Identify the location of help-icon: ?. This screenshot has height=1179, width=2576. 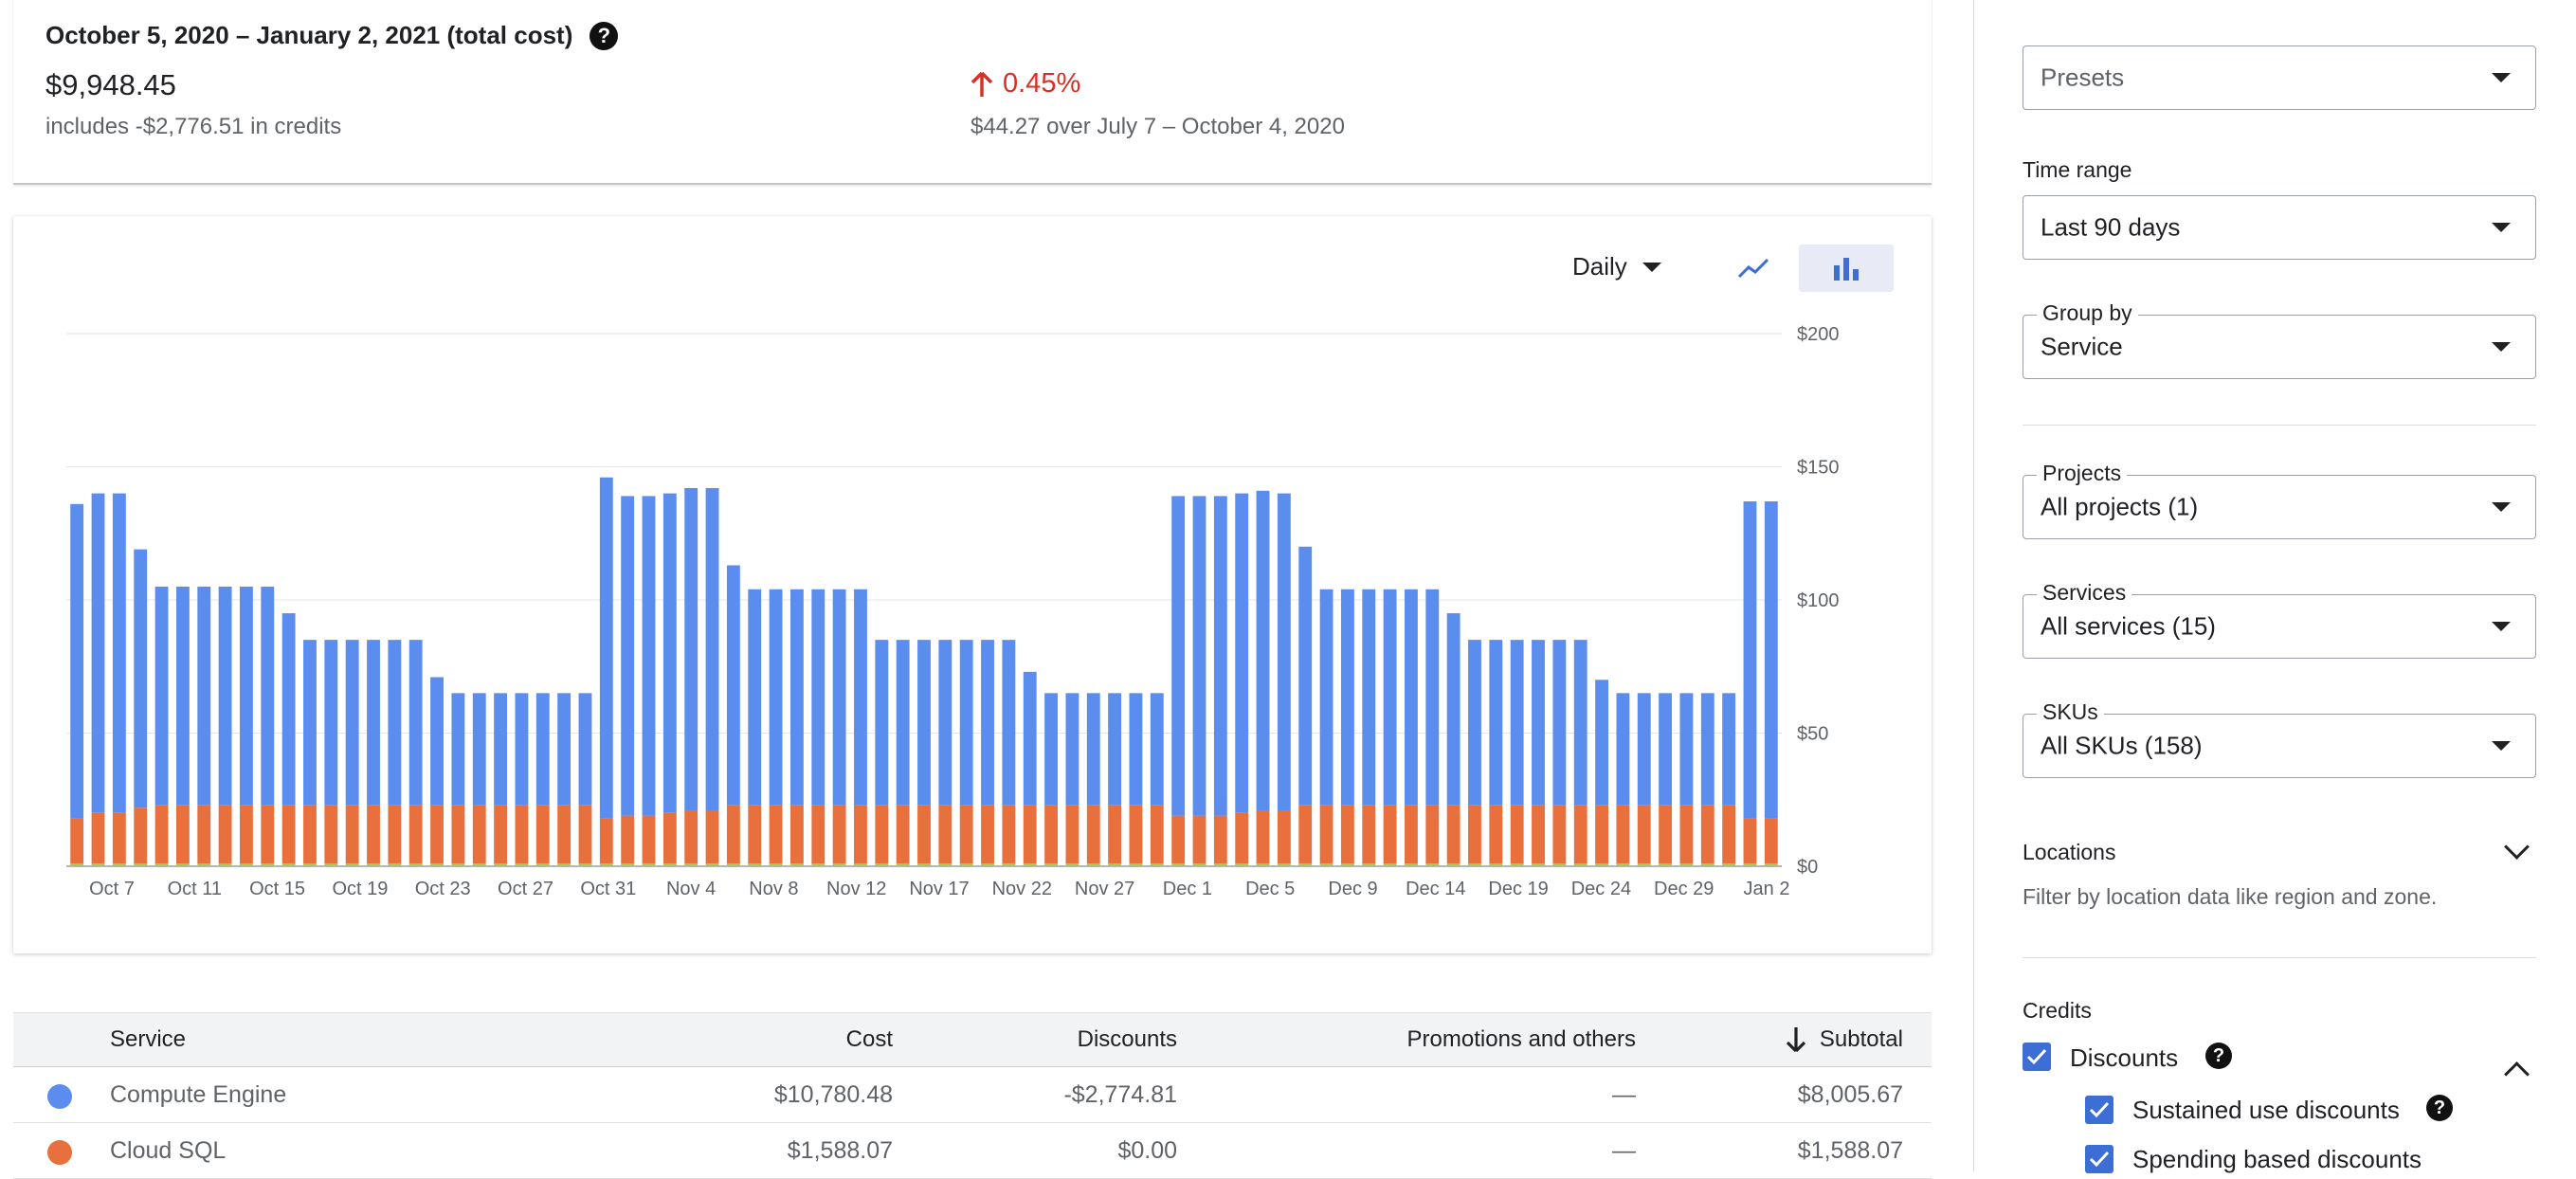
(2218, 1056).